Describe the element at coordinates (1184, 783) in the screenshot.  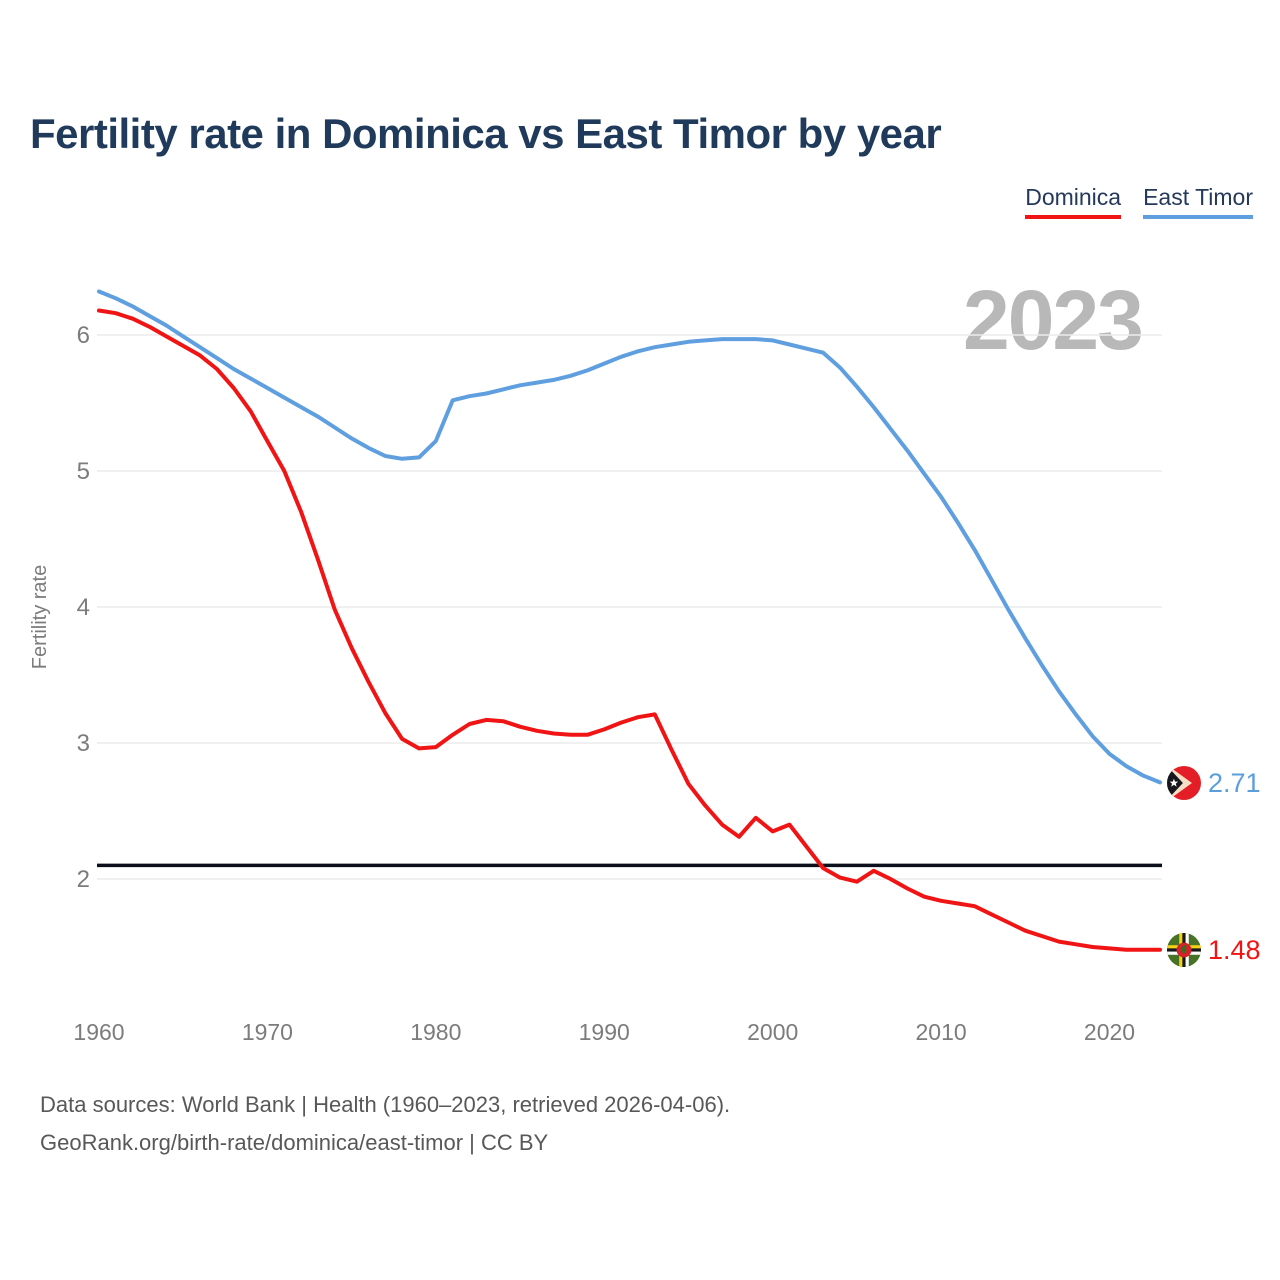
I see `east-timor-flag-icon` at that location.